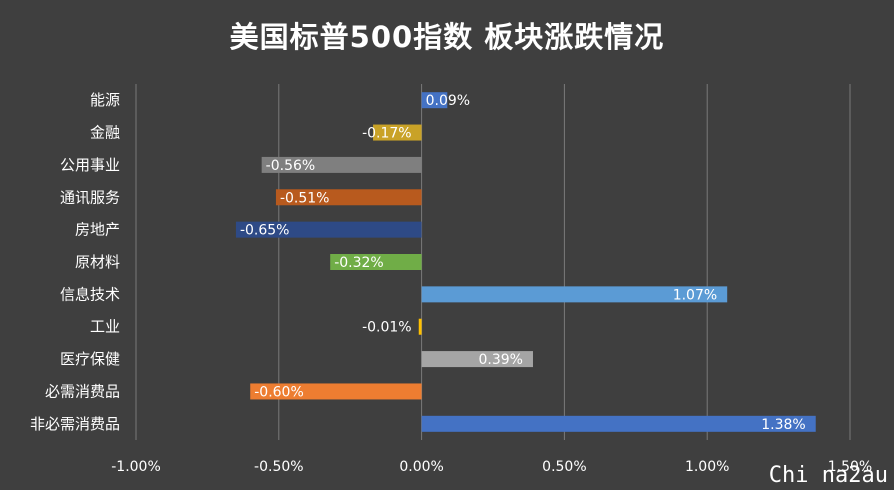  What do you see at coordinates (105, 133) in the screenshot?
I see `category-label: 金融` at bounding box center [105, 133].